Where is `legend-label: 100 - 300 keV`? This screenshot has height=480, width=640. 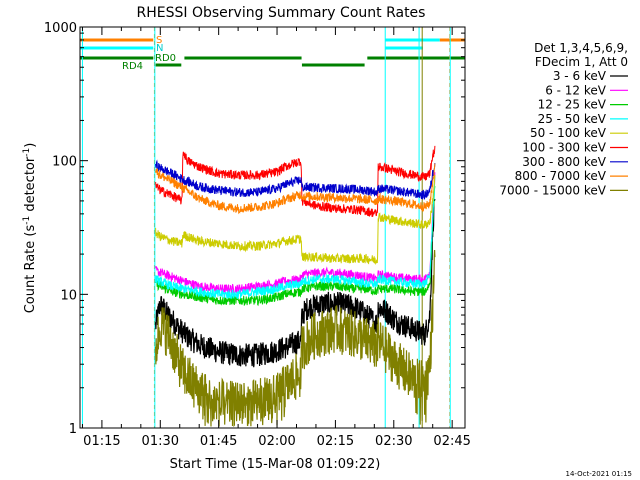
legend-label: 100 - 300 keV is located at coordinates (564, 148).